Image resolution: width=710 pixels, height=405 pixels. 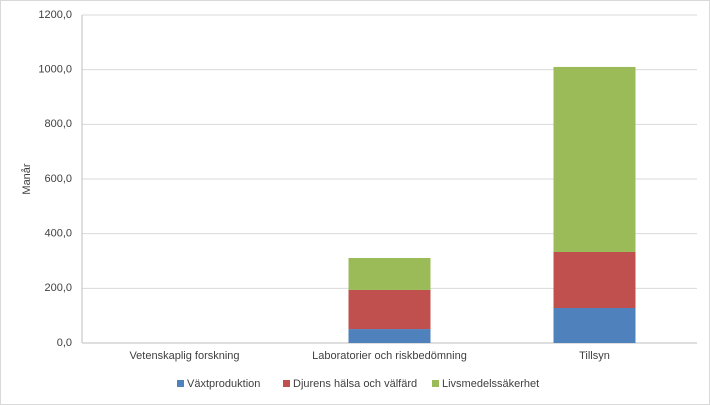 What do you see at coordinates (64, 343) in the screenshot?
I see `y-tick-label: 0,0` at bounding box center [64, 343].